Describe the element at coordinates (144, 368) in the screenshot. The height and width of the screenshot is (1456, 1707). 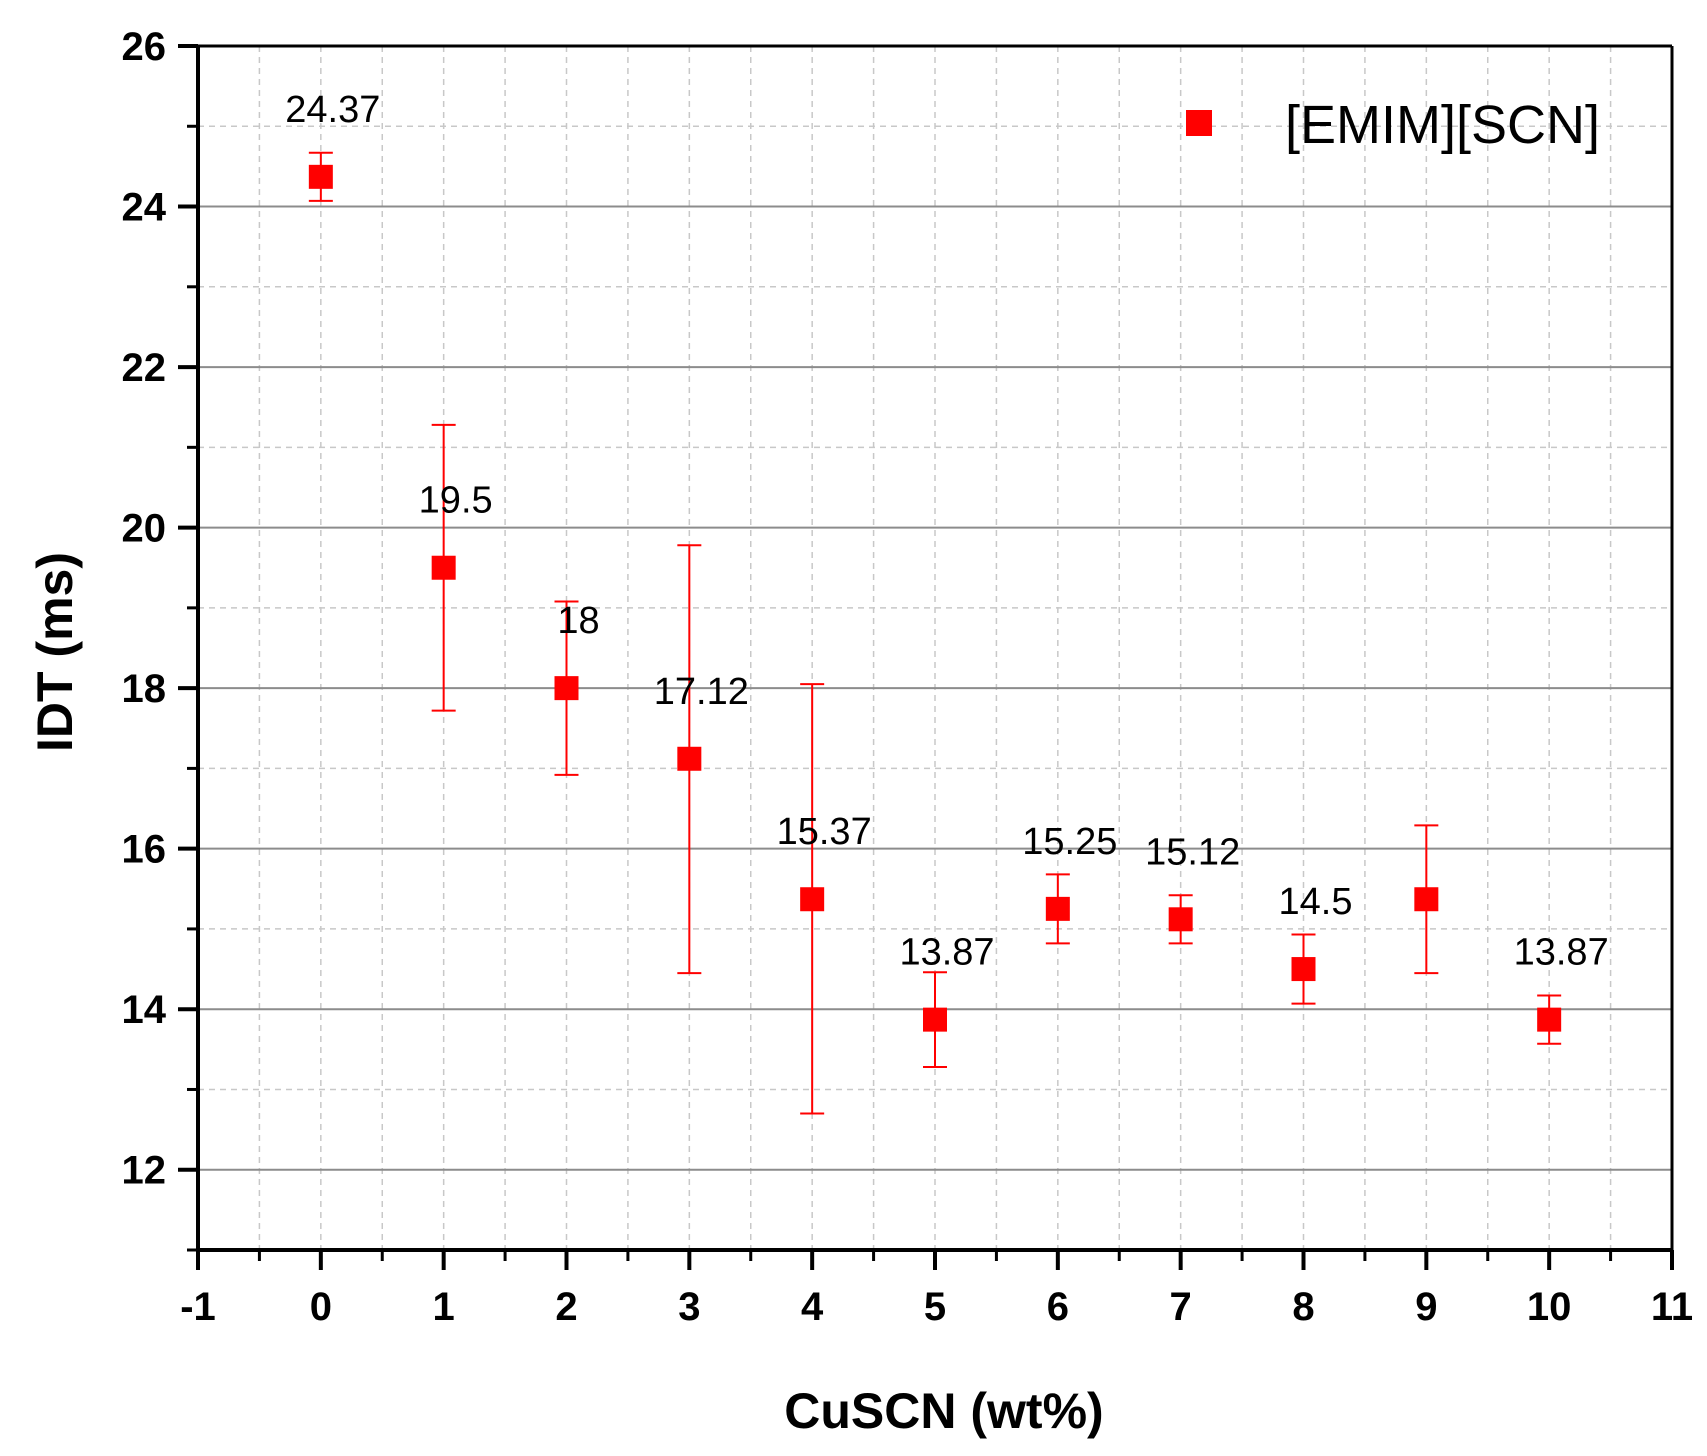
I see `y-tick-label: 22` at that location.